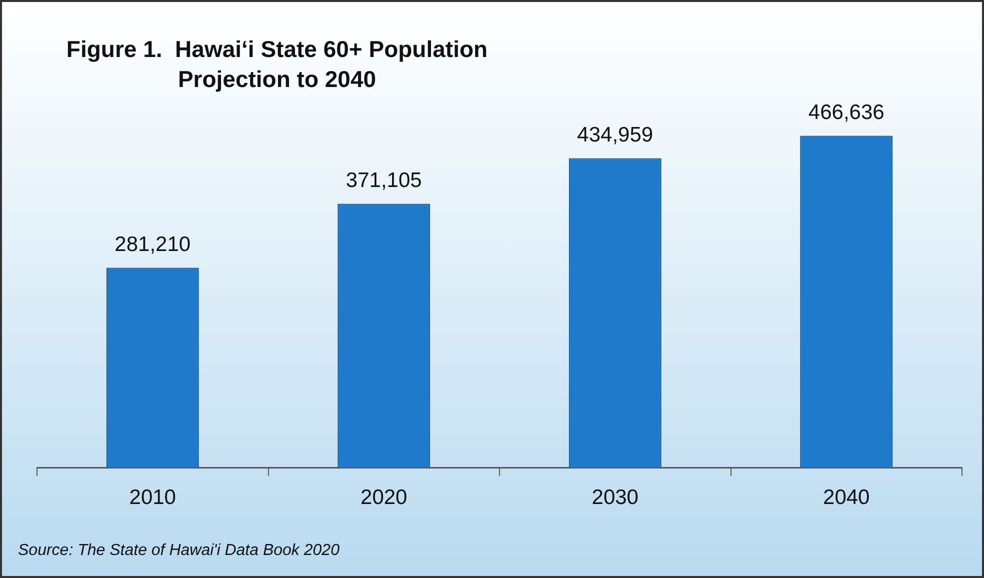 The height and width of the screenshot is (578, 984). I want to click on x-tick-label: 2020, so click(384, 498).